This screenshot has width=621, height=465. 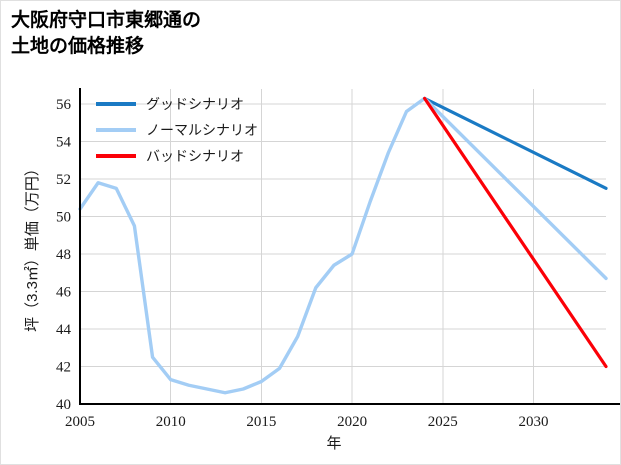 I want to click on x-tick-label: 2030, so click(x=533, y=422).